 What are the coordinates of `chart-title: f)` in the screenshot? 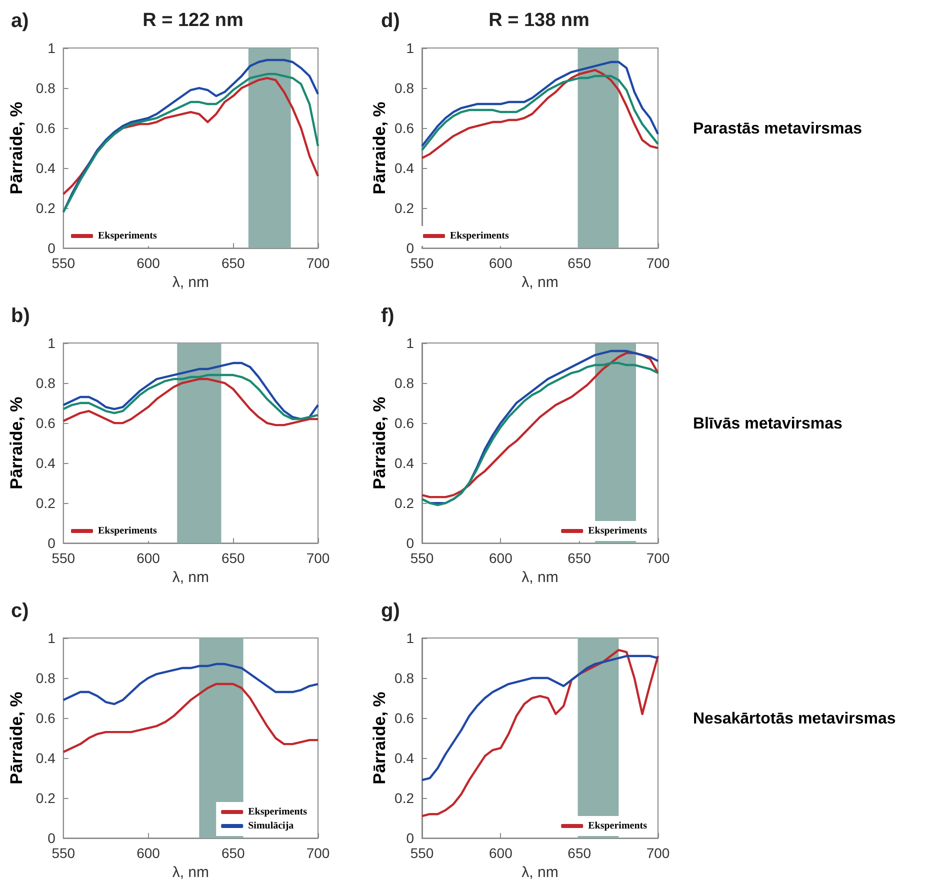 It's located at (387, 316).